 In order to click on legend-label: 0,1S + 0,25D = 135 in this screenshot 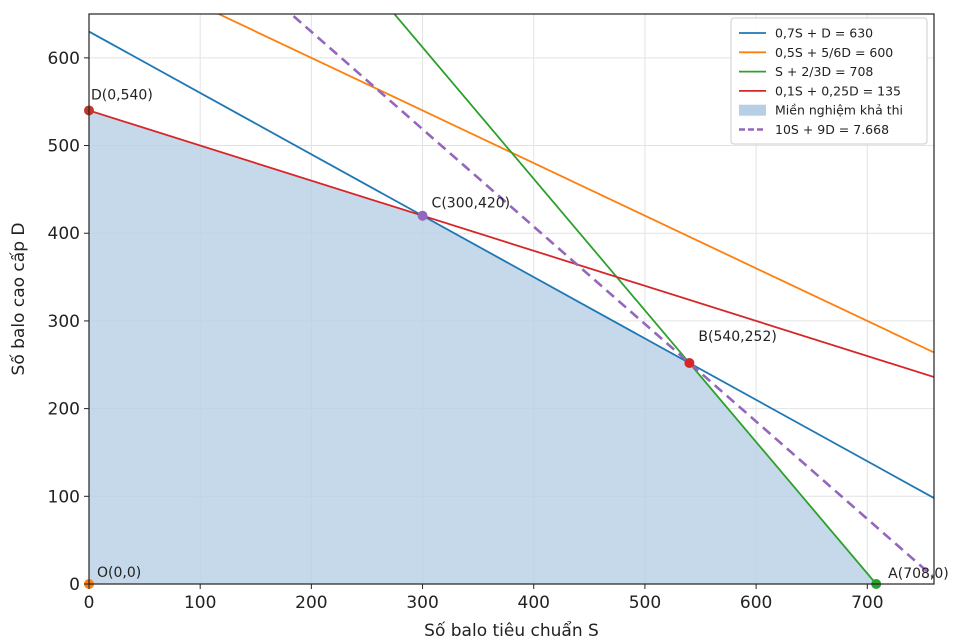, I will do `click(838, 90)`.